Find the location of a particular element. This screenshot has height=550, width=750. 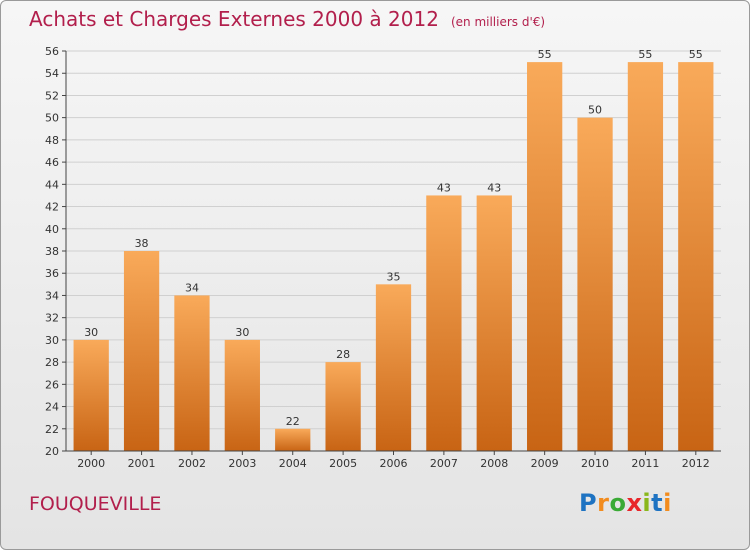

data-label: 50 is located at coordinates (595, 110).